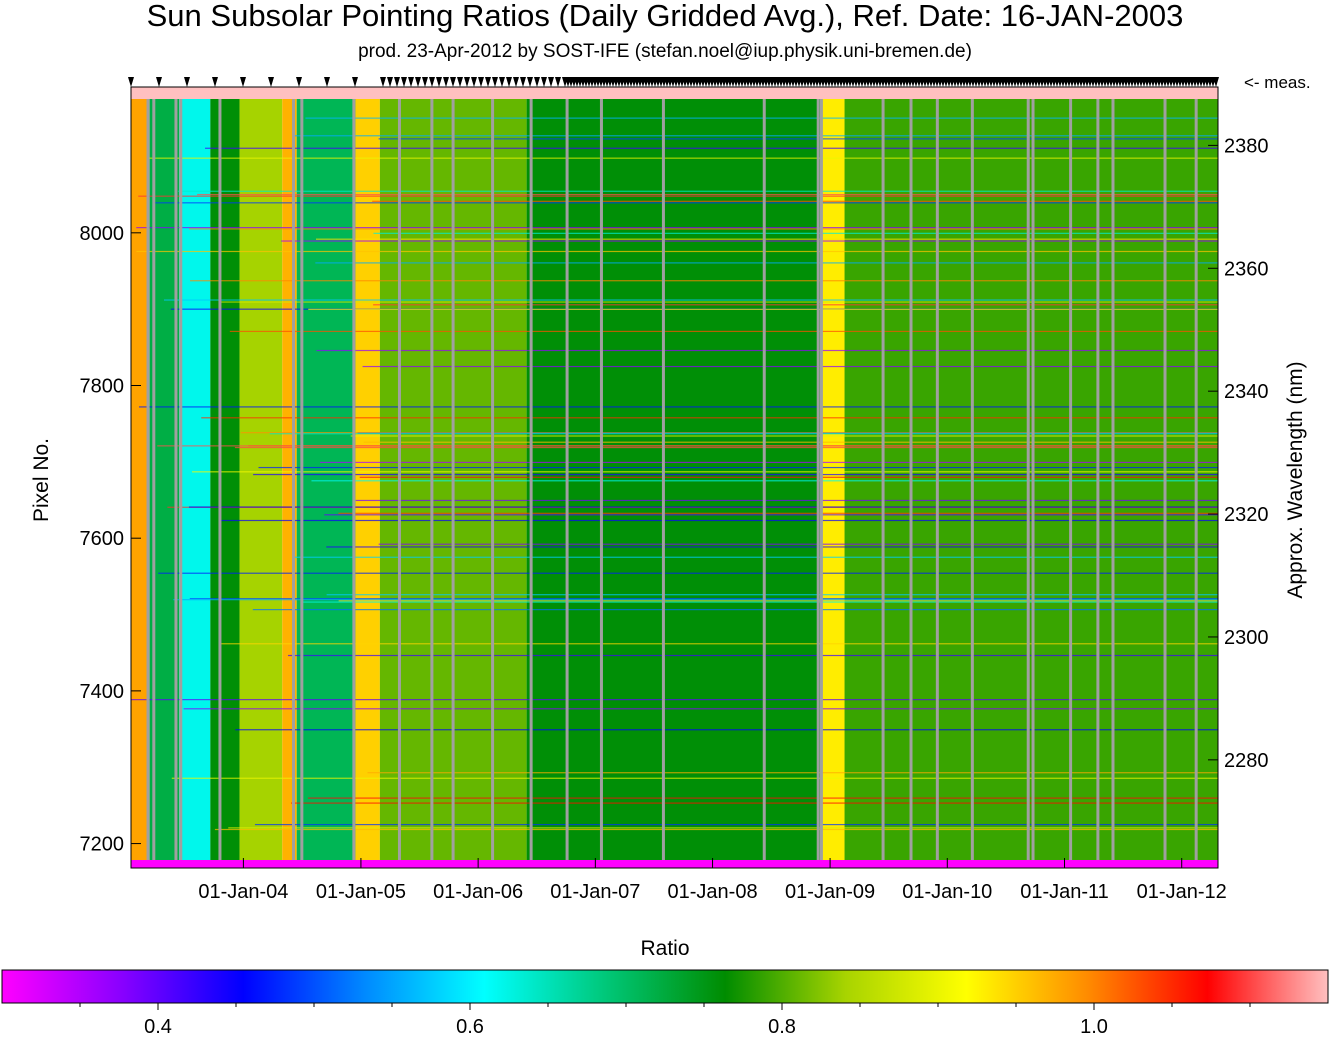 This screenshot has width=1339, height=1042. What do you see at coordinates (674, 864) in the screenshot?
I see `magenta-bottom-band` at bounding box center [674, 864].